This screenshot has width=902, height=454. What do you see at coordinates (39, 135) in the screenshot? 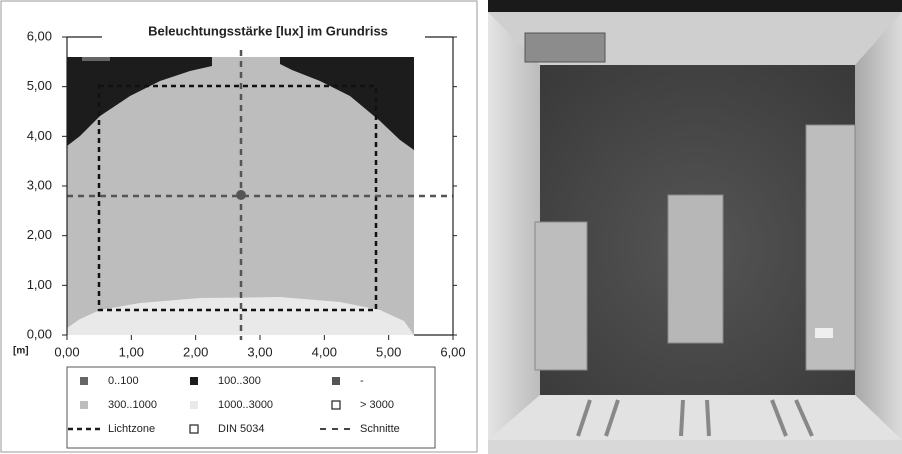
I see `y-tick-label: 4,00` at bounding box center [39, 135].